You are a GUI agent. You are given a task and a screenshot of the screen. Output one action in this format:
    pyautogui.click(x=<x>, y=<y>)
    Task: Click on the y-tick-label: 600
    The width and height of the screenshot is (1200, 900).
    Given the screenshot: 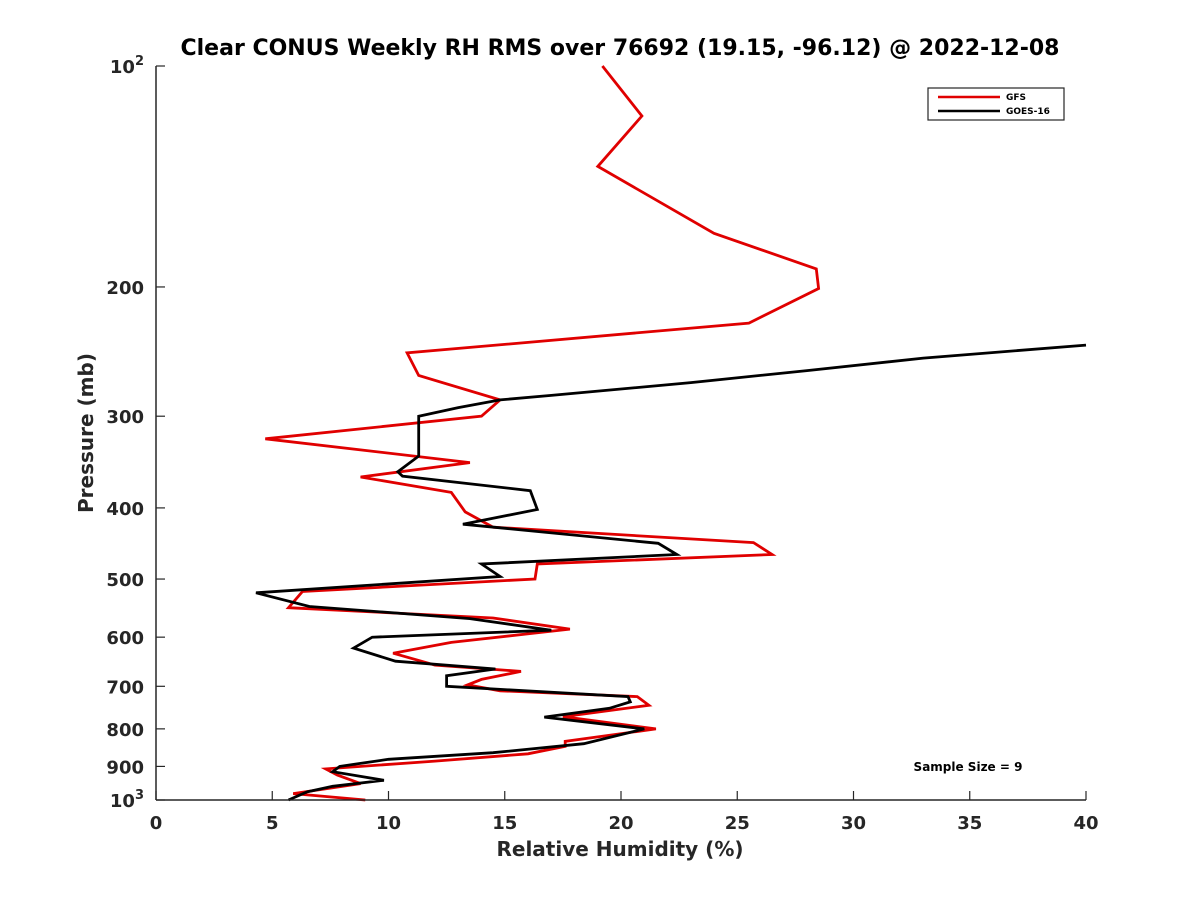 What is the action you would take?
    pyautogui.click(x=125, y=638)
    